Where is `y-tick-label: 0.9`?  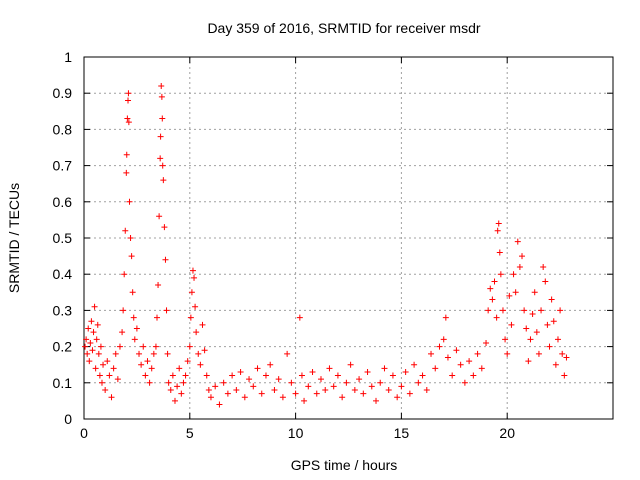
y-tick-label: 0.9 is located at coordinates (63, 93).